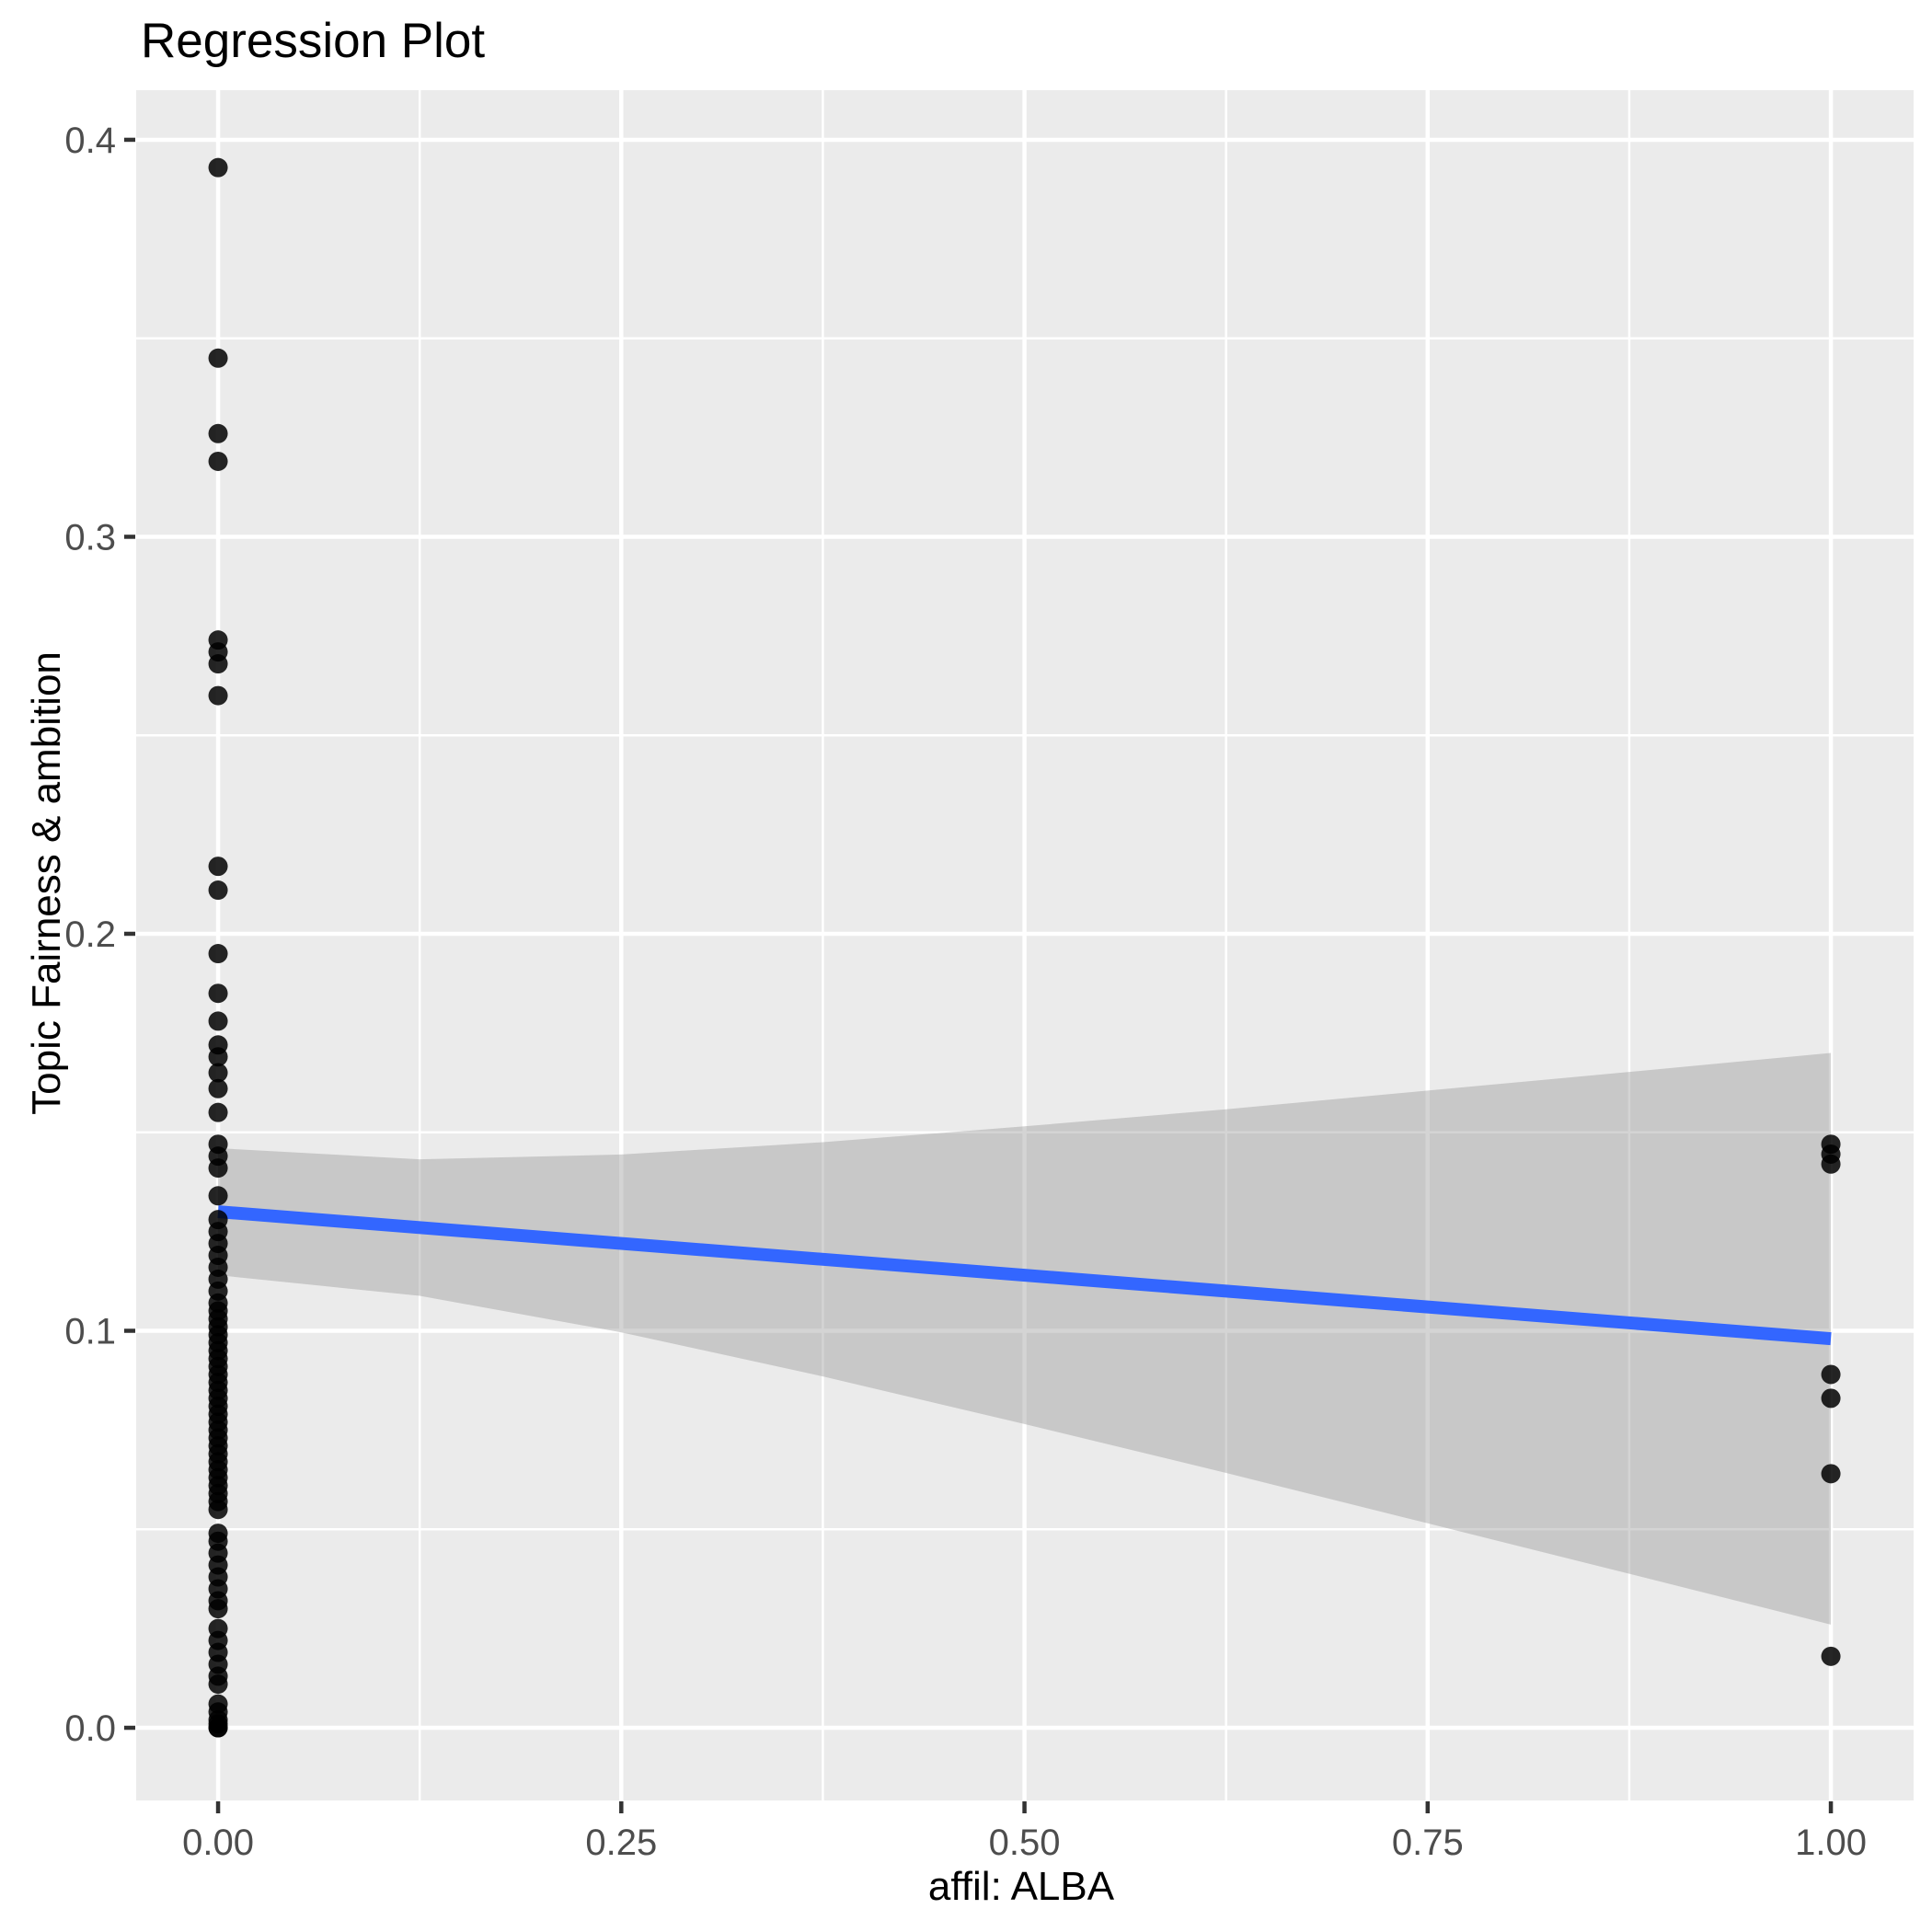 This screenshot has height=1932, width=1932. Describe the element at coordinates (313, 41) in the screenshot. I see `plot-title: Regression Plot` at that location.